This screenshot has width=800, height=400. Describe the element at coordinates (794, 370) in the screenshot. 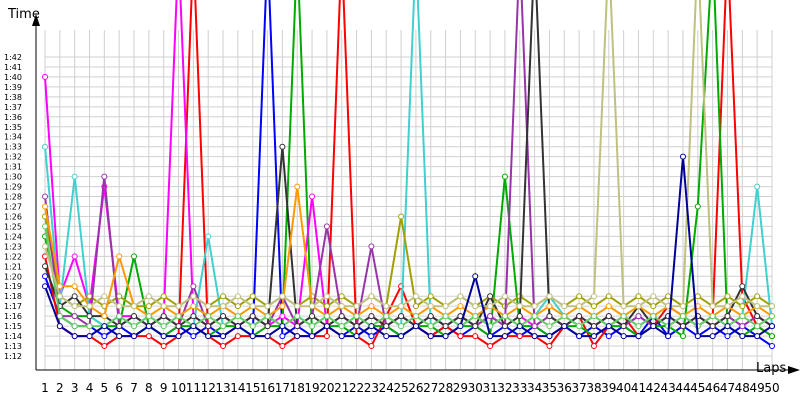

I see `x-axis-arrow` at that location.